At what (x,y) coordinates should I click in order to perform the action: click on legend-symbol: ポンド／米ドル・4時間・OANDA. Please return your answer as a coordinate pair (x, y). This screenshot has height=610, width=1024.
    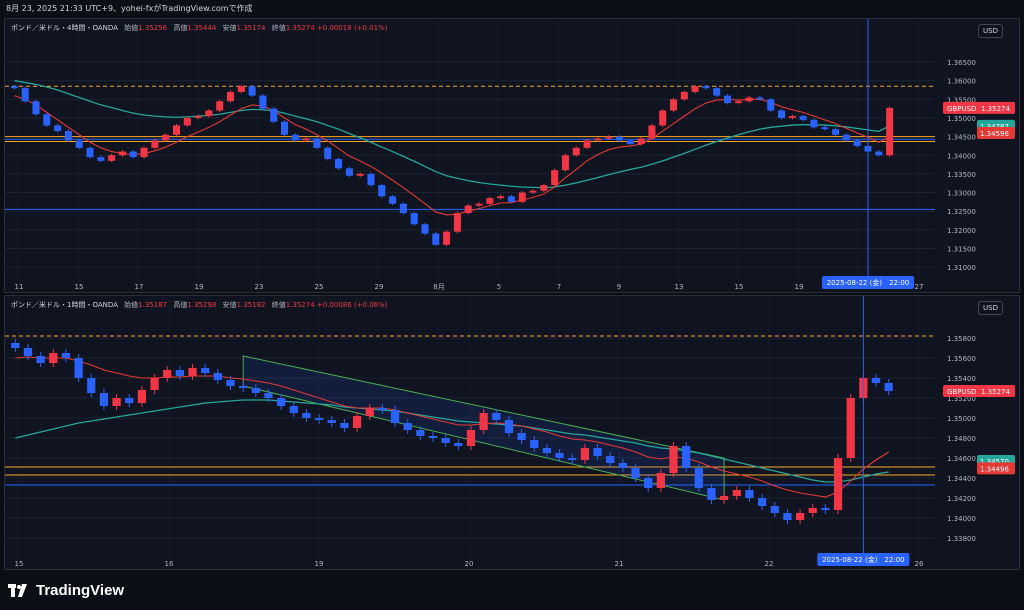
    Looking at the image, I should click on (64, 28).